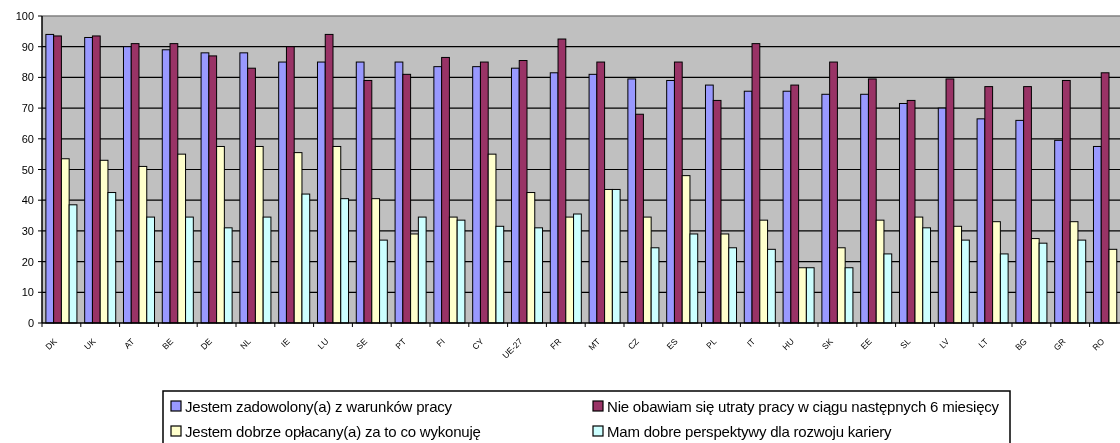  I want to click on legend-label: Nie obawiam się utraty pracy w ciągu następnych 6 miesięcy, so click(803, 406).